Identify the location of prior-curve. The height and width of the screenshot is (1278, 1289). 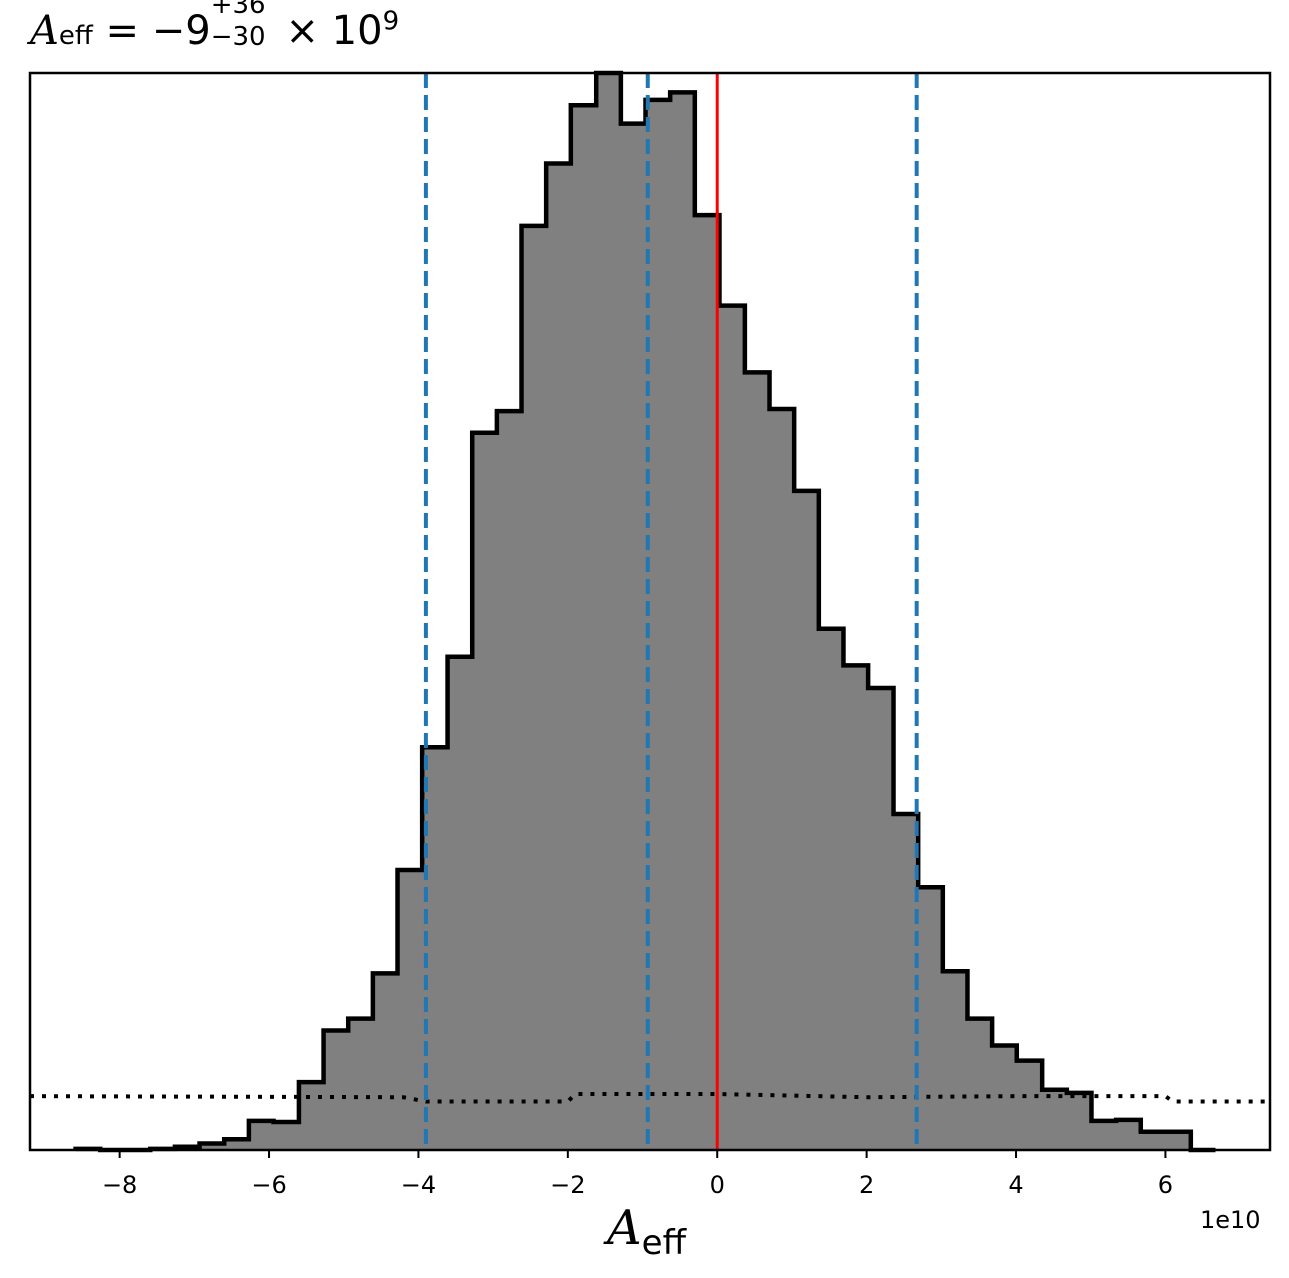
(649, 1098).